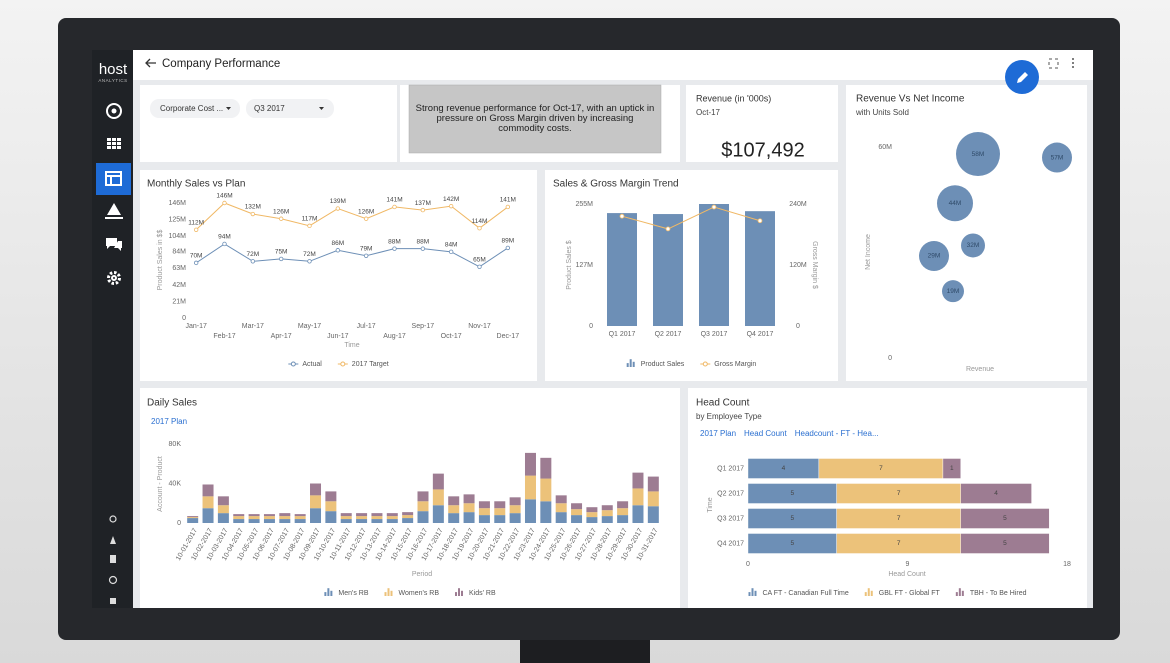 The width and height of the screenshot is (1170, 663). What do you see at coordinates (113, 559) in the screenshot?
I see `nav-docs` at bounding box center [113, 559].